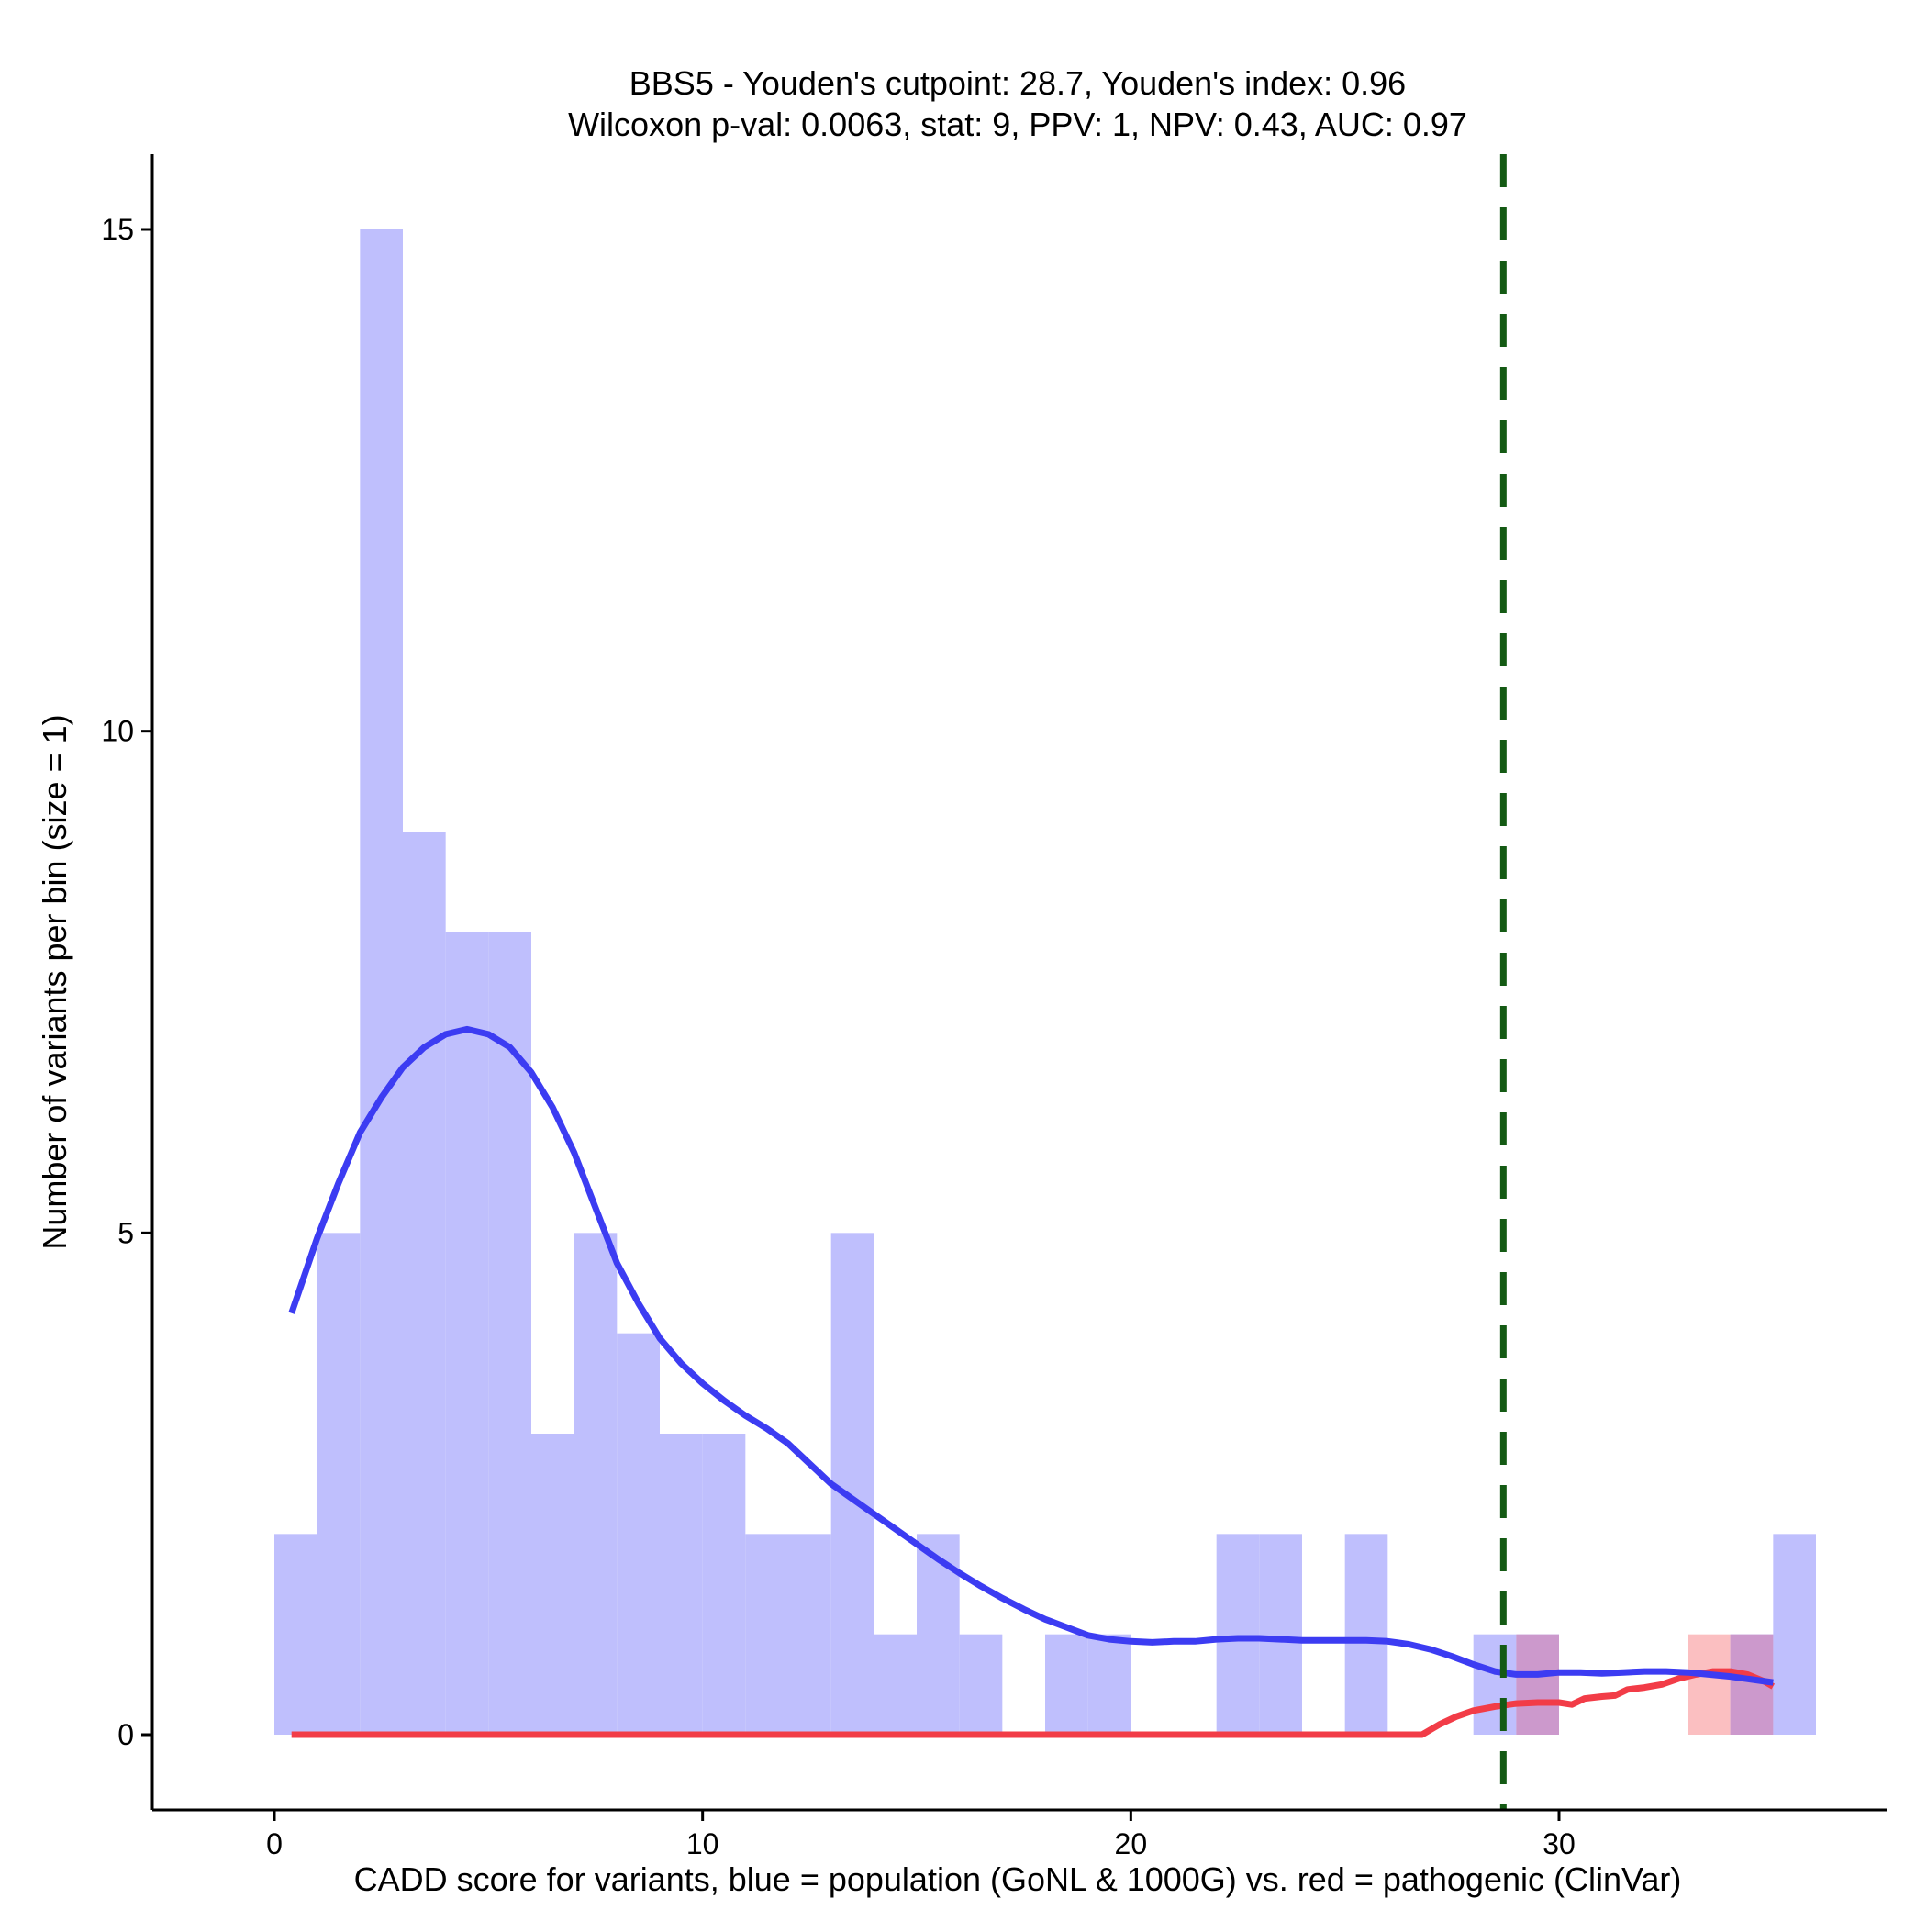 Image resolution: width=1927 pixels, height=1932 pixels. Describe the element at coordinates (117, 229) in the screenshot. I see `y-tick-label: 15` at that location.